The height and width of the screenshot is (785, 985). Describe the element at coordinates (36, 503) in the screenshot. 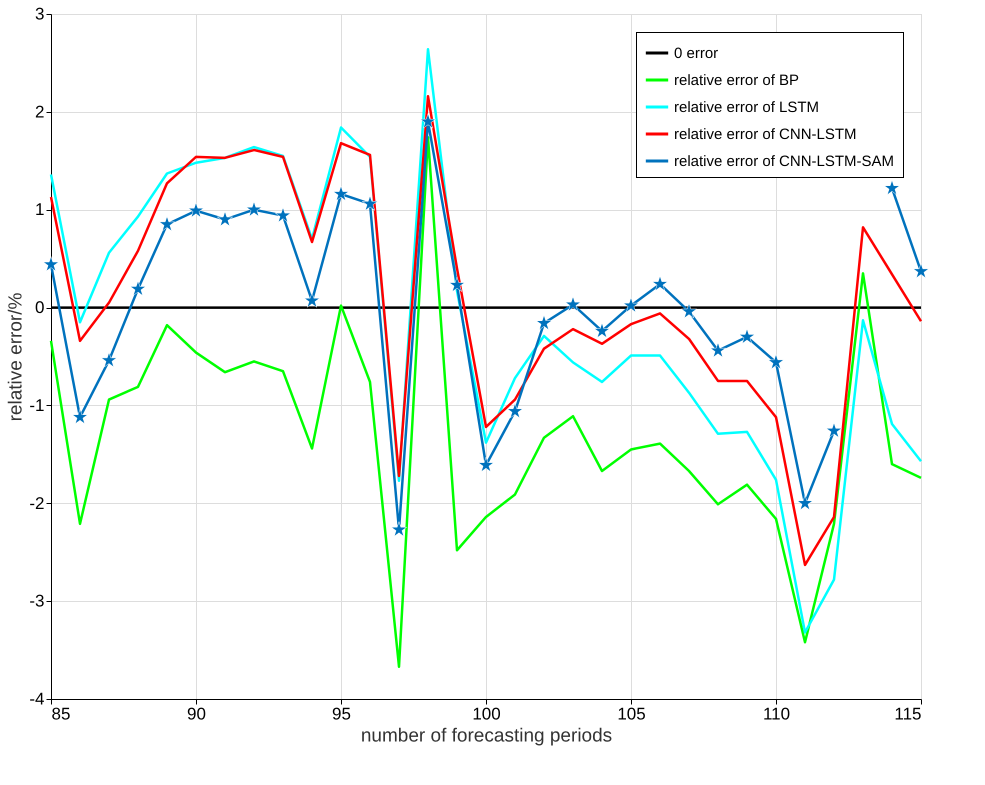

I see `y-tick-label: -2` at that location.